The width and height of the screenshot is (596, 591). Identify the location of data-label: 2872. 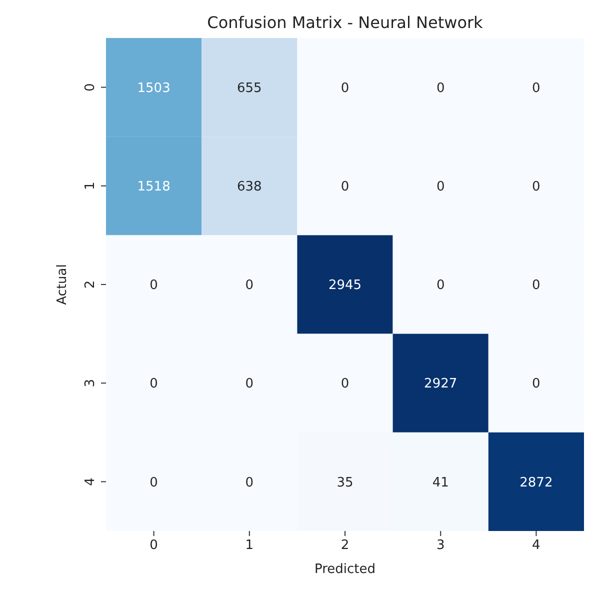
(536, 482).